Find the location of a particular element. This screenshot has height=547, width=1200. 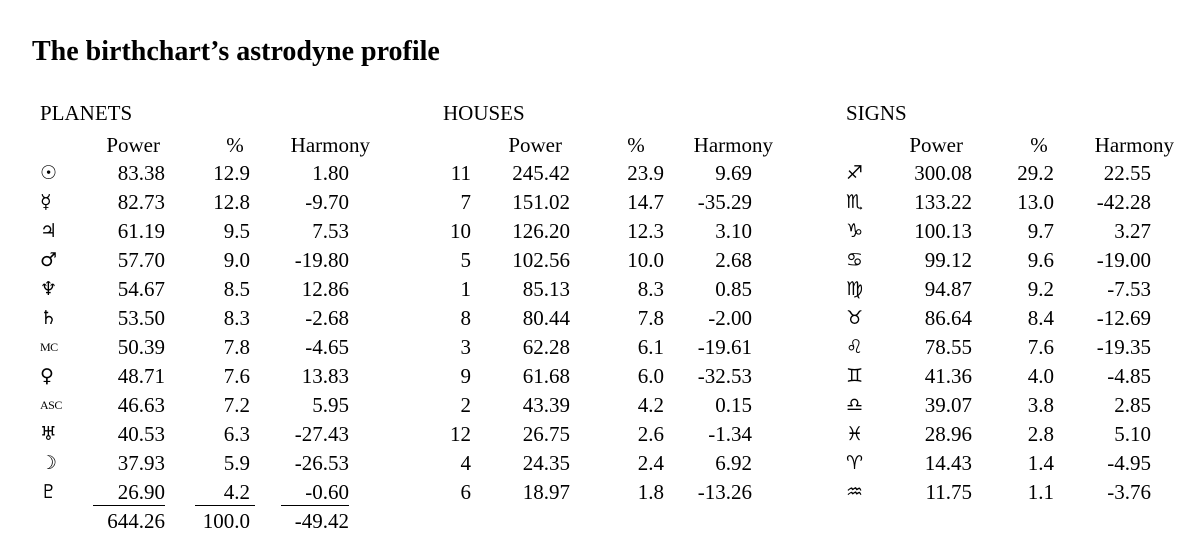

planets-row-power: 57.70 is located at coordinates (141, 260).